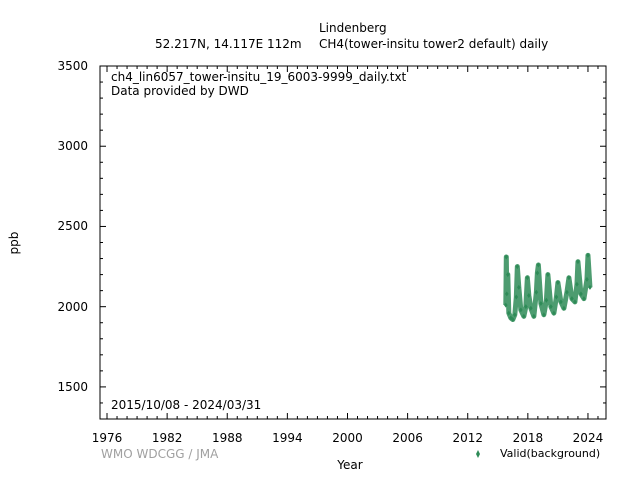 This screenshot has height=480, width=640. I want to click on x-tick-label: 1994, so click(287, 438).